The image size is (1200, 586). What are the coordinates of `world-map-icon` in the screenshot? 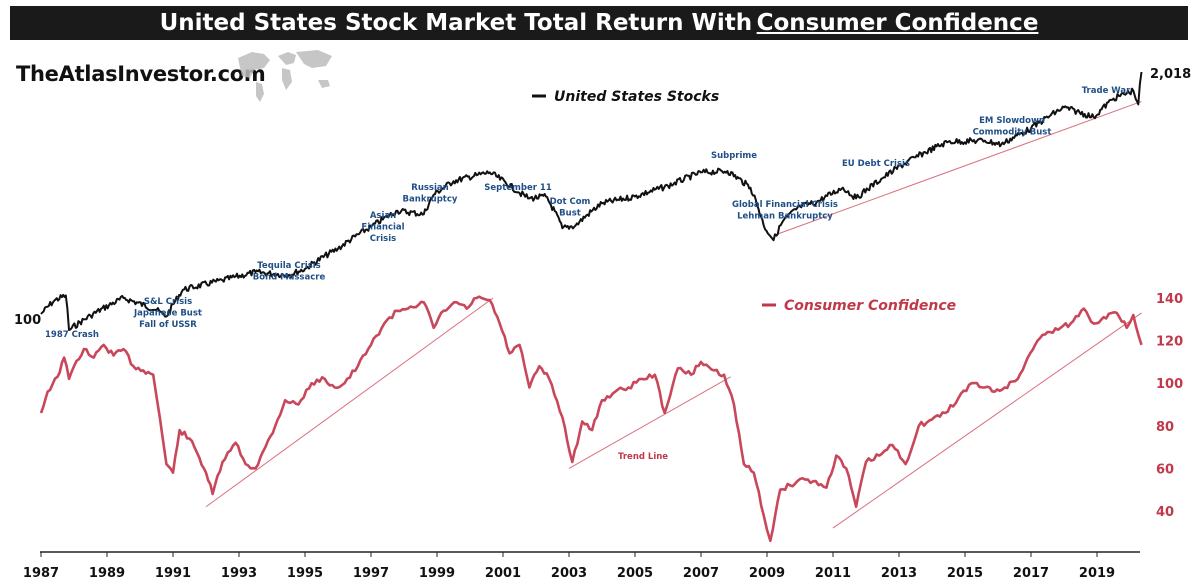 It's located at (285, 76).